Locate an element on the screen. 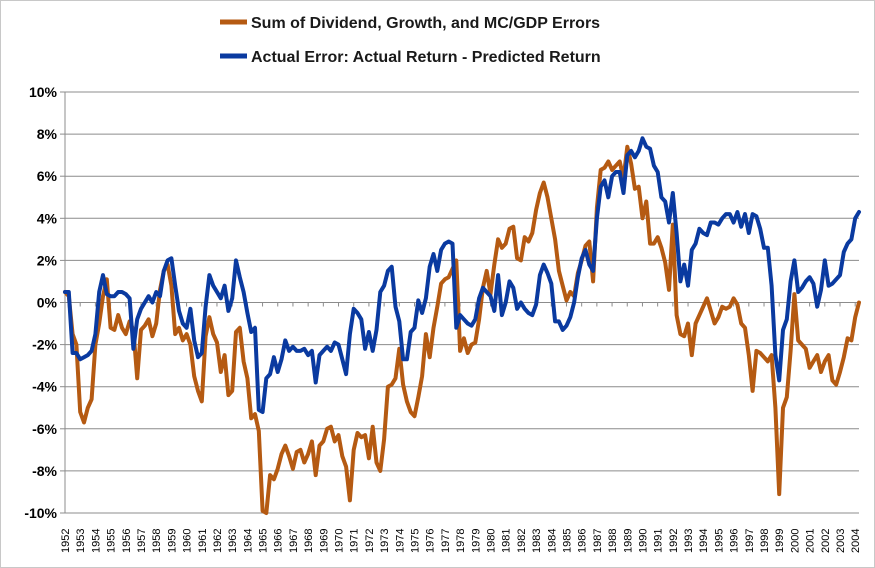 The width and height of the screenshot is (875, 568). y-tick-label: 4% is located at coordinates (47, 218).